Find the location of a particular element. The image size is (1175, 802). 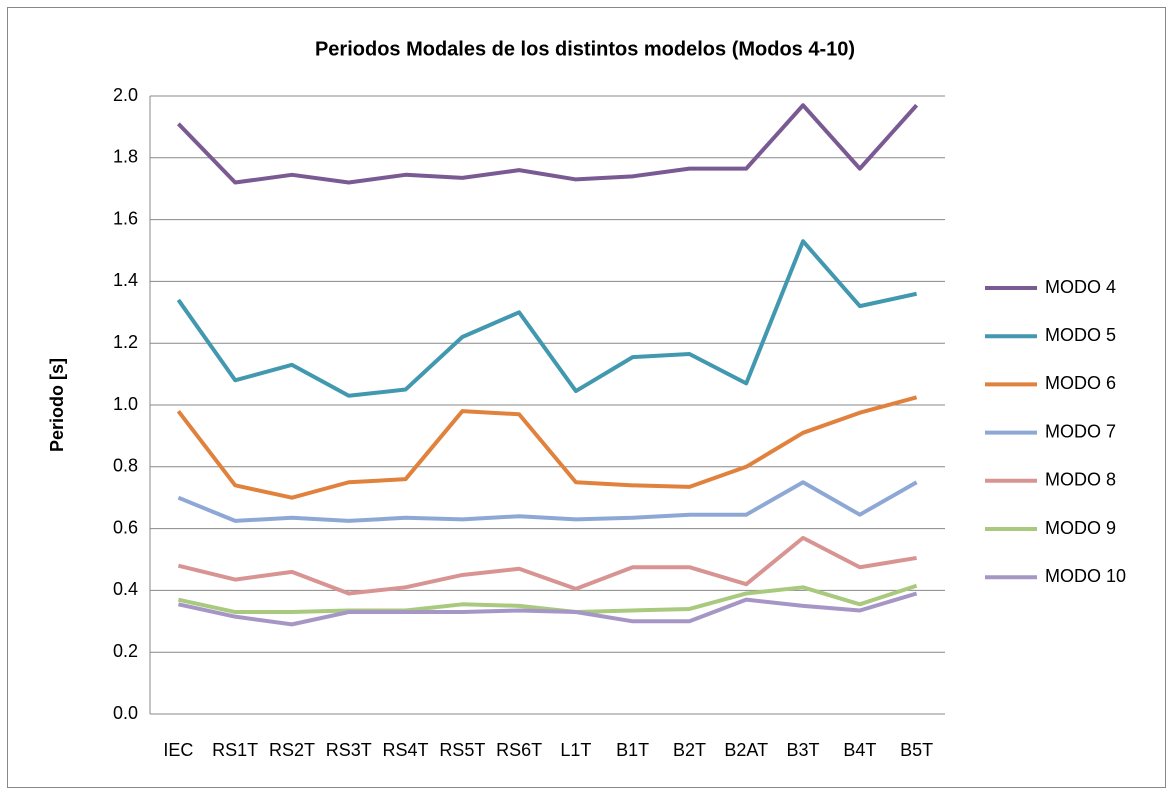

y-tick-label: 1.2 is located at coordinates (125, 342).